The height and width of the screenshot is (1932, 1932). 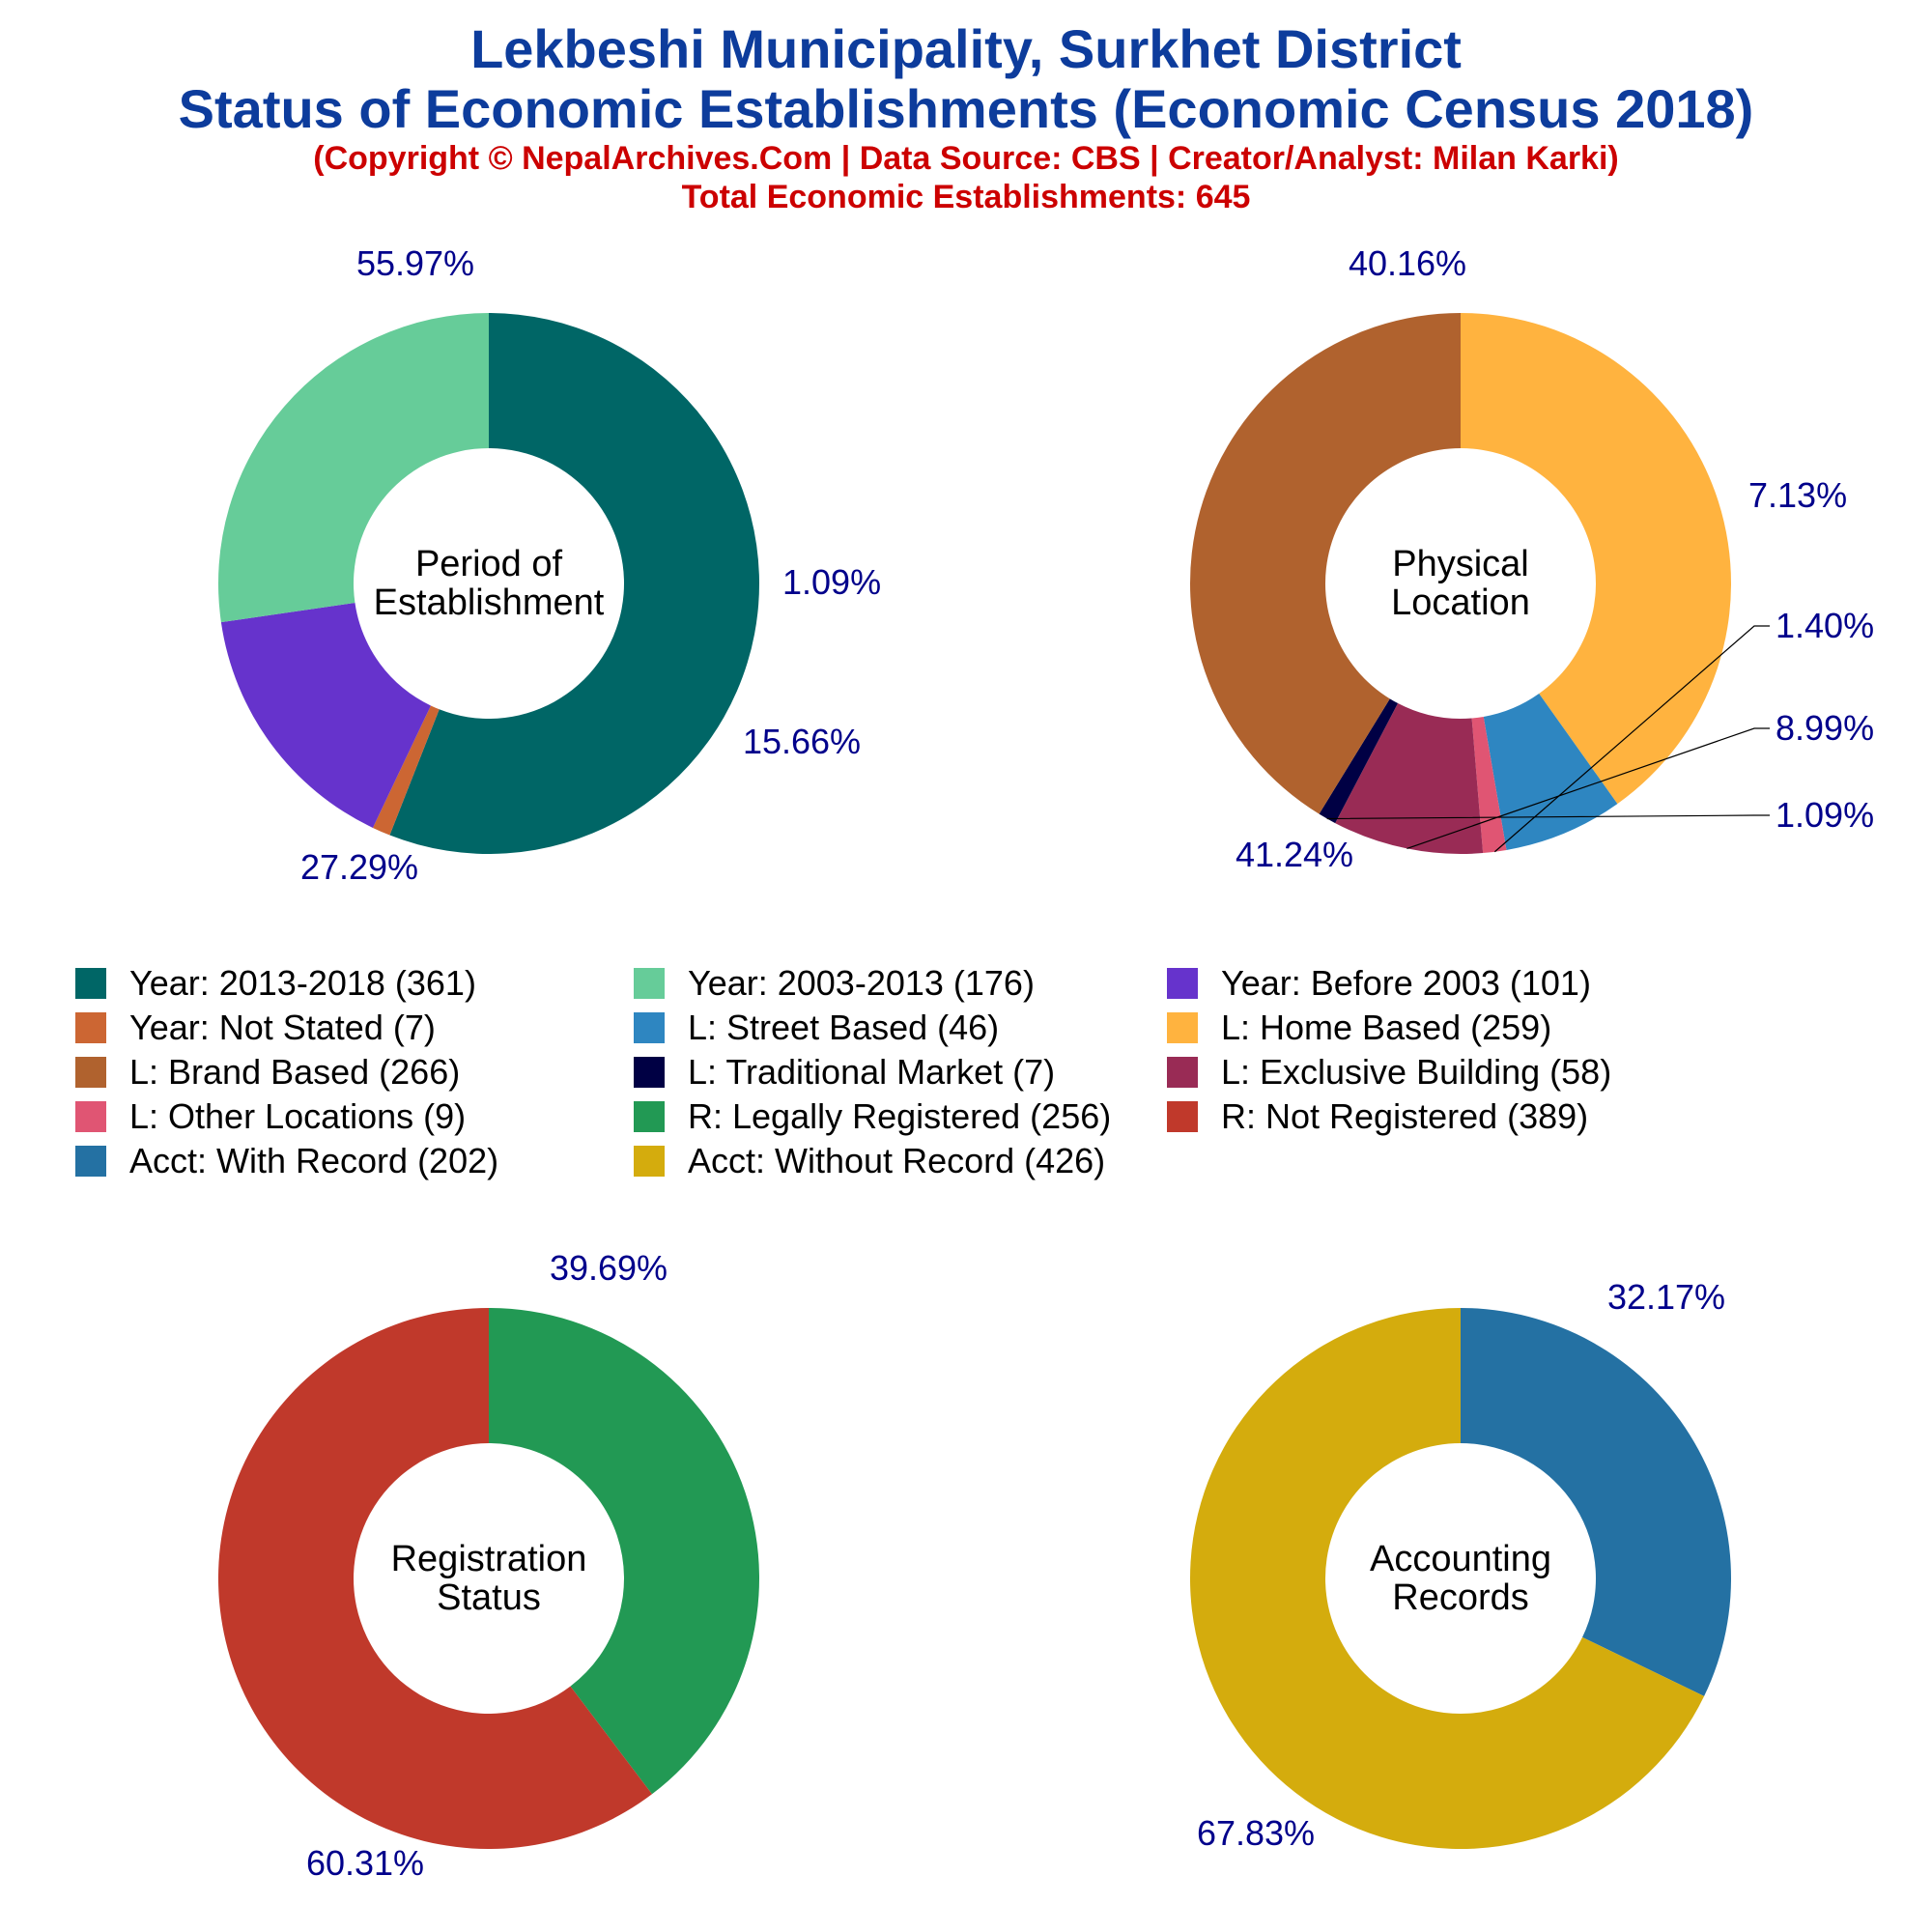 What do you see at coordinates (831, 582) in the screenshot?
I see `percent-label-year-not-stated: 1.09%` at bounding box center [831, 582].